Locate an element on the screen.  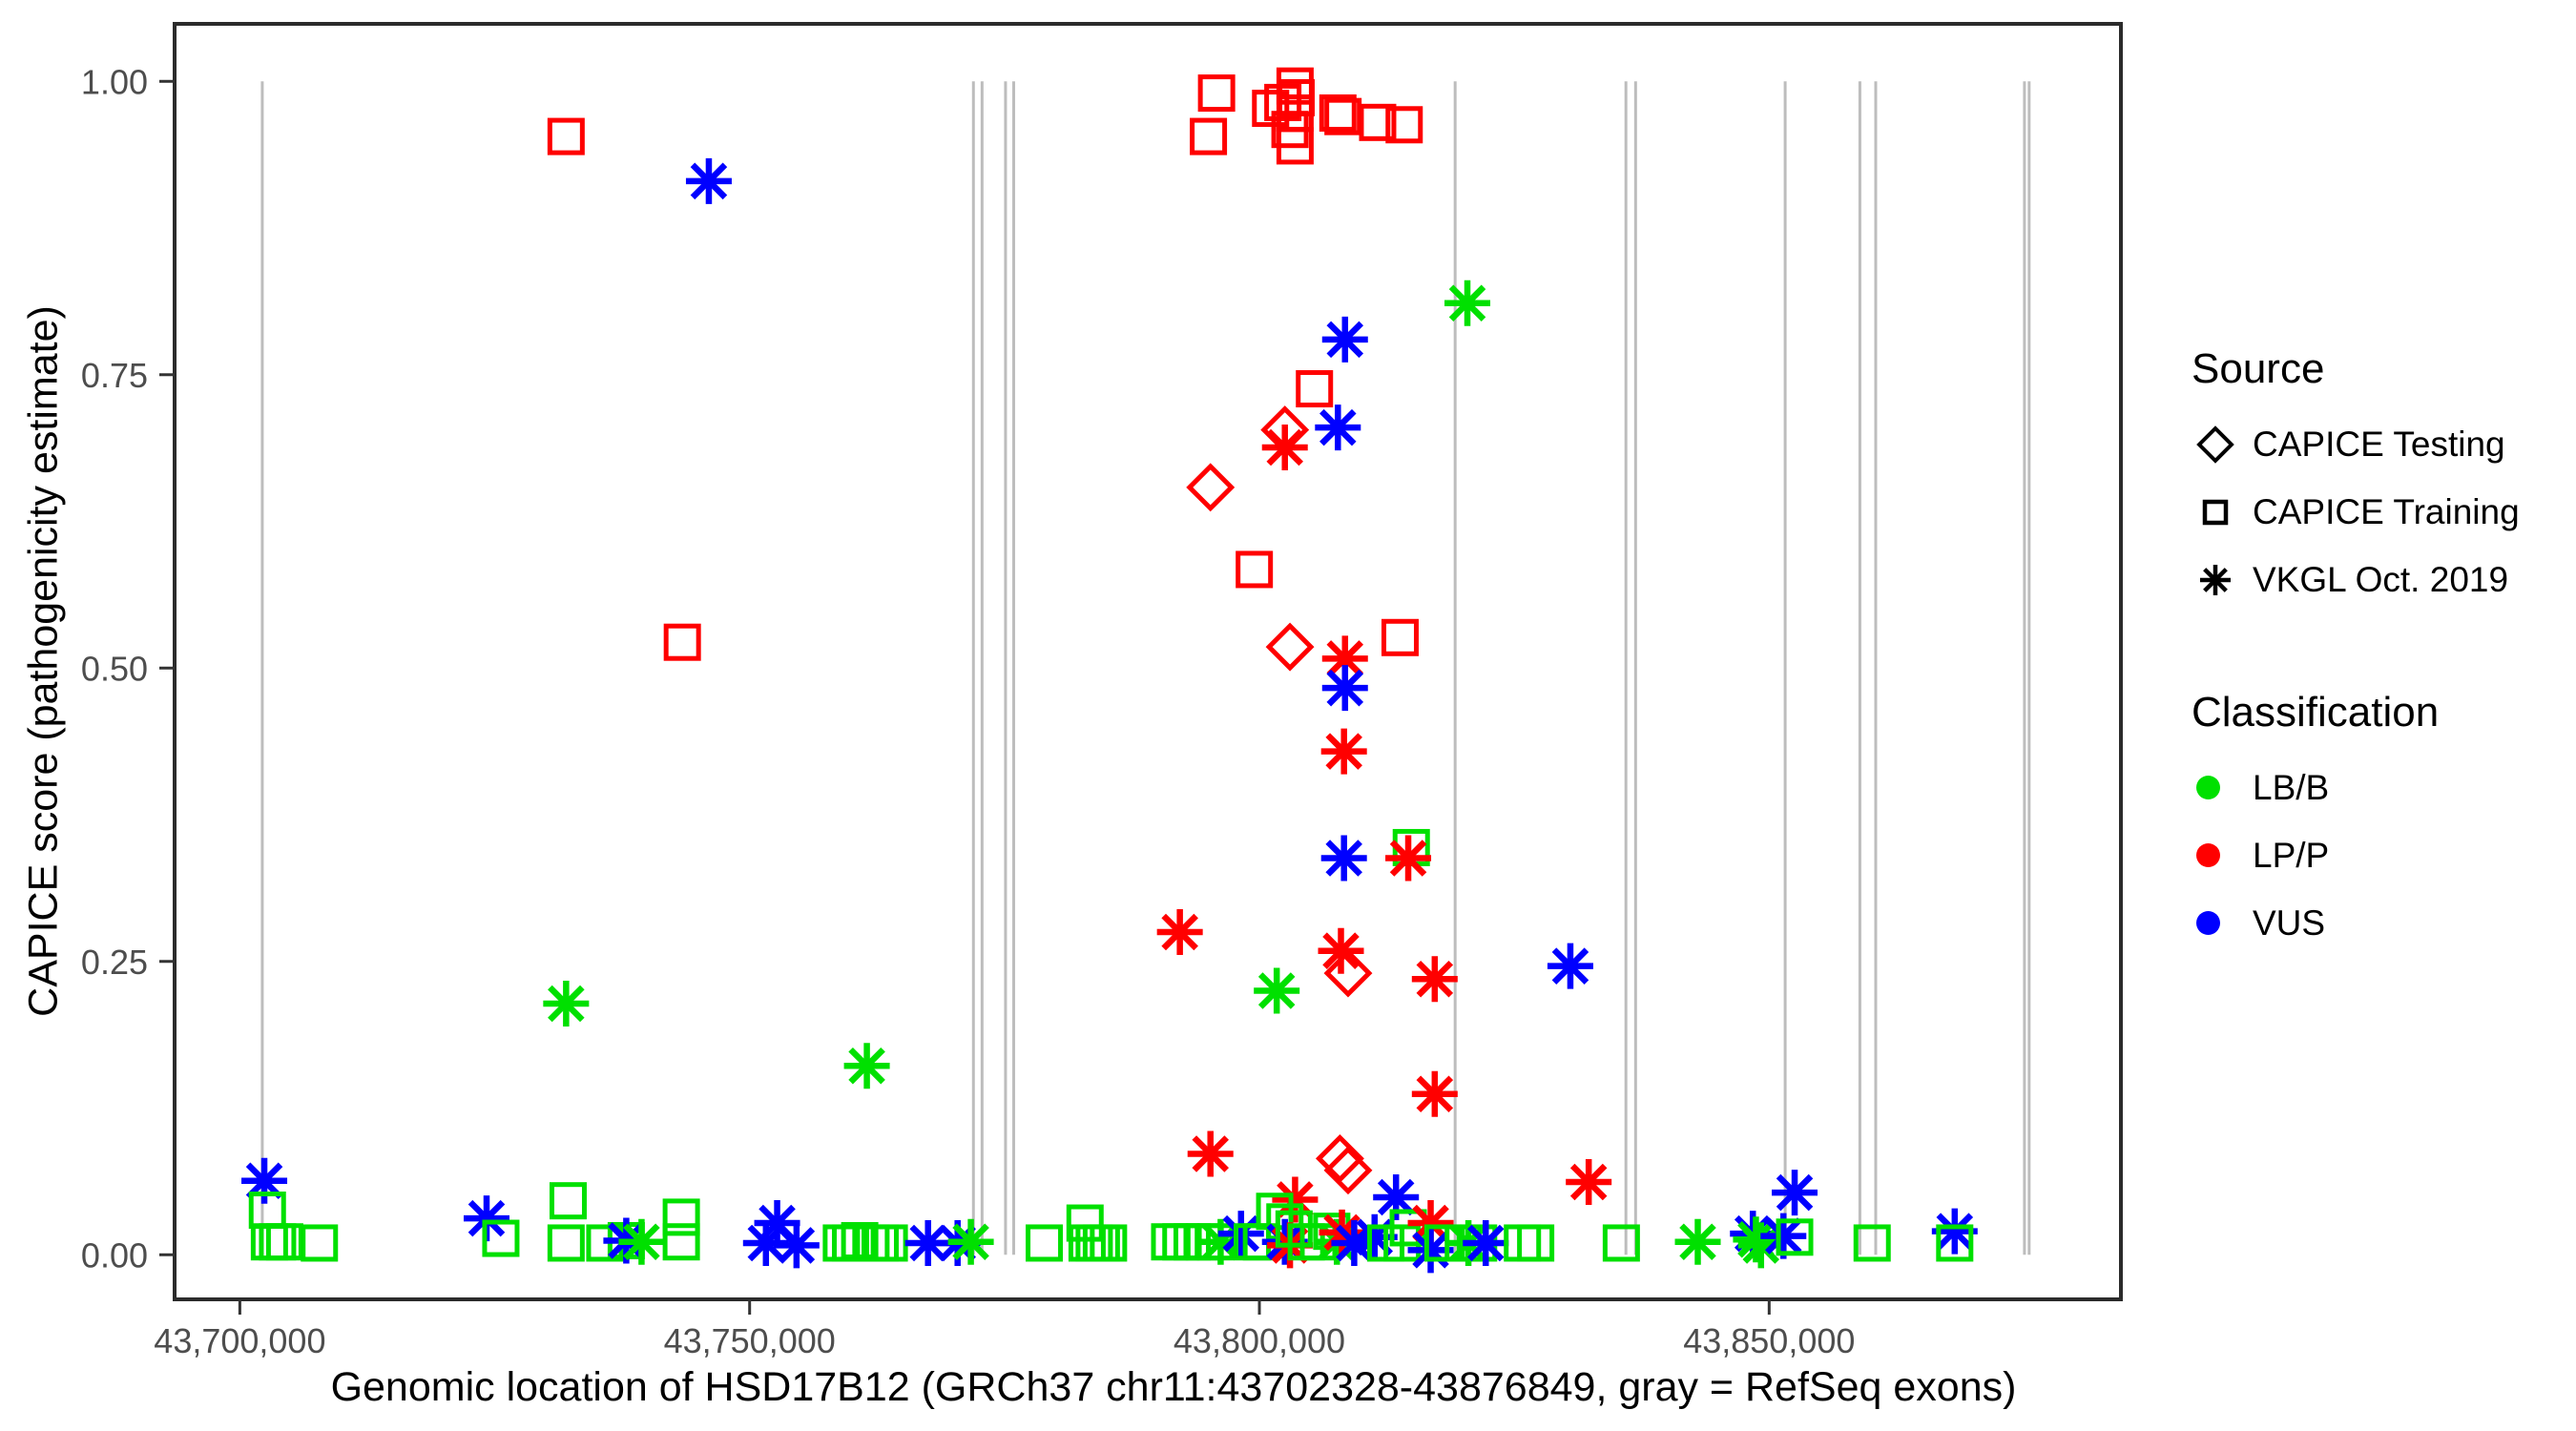
y-axis-title: CAPICE score (pathogenicity estimate) is located at coordinates (43, 661).